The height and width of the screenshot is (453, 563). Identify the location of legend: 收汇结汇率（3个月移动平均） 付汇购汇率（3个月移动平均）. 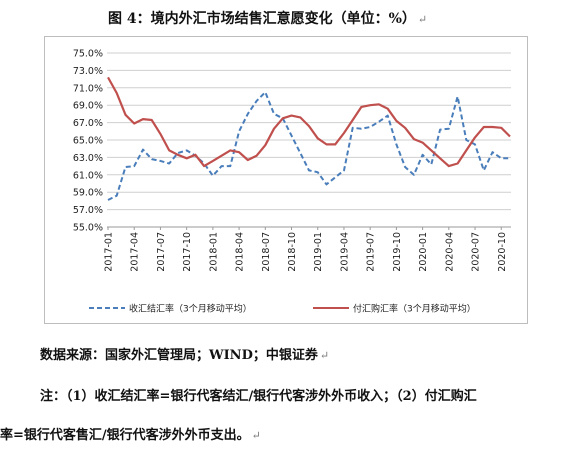
(282, 309).